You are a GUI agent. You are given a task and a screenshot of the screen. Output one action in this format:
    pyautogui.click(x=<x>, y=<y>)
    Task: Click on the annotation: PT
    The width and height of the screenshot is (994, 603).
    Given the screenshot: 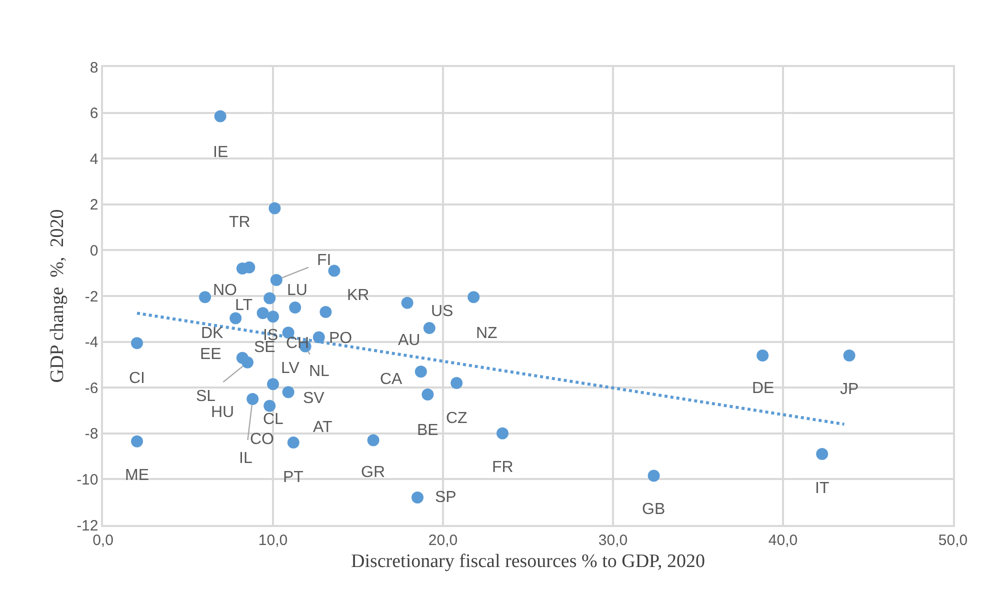 What is the action you would take?
    pyautogui.click(x=293, y=477)
    